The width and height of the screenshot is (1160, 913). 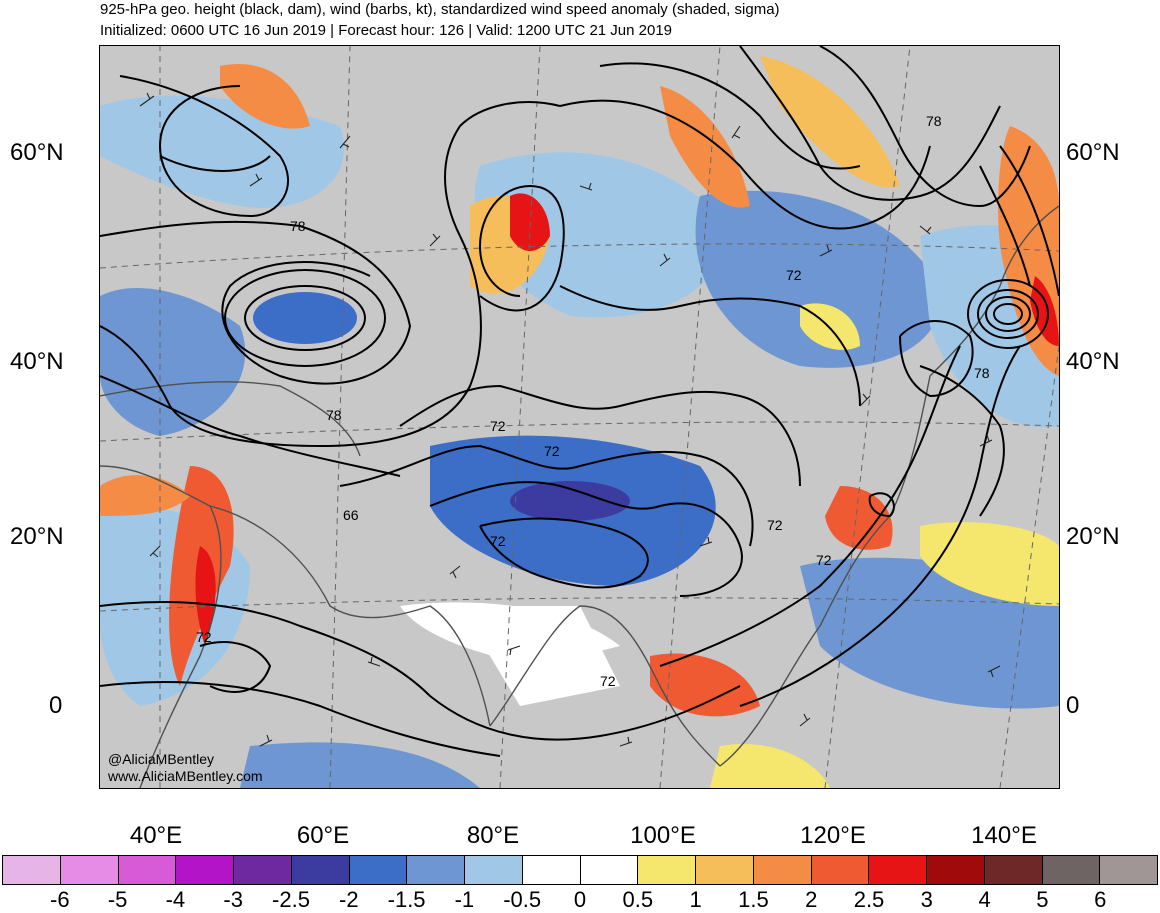 I want to click on colorbar-label: 1.5, so click(x=753, y=899).